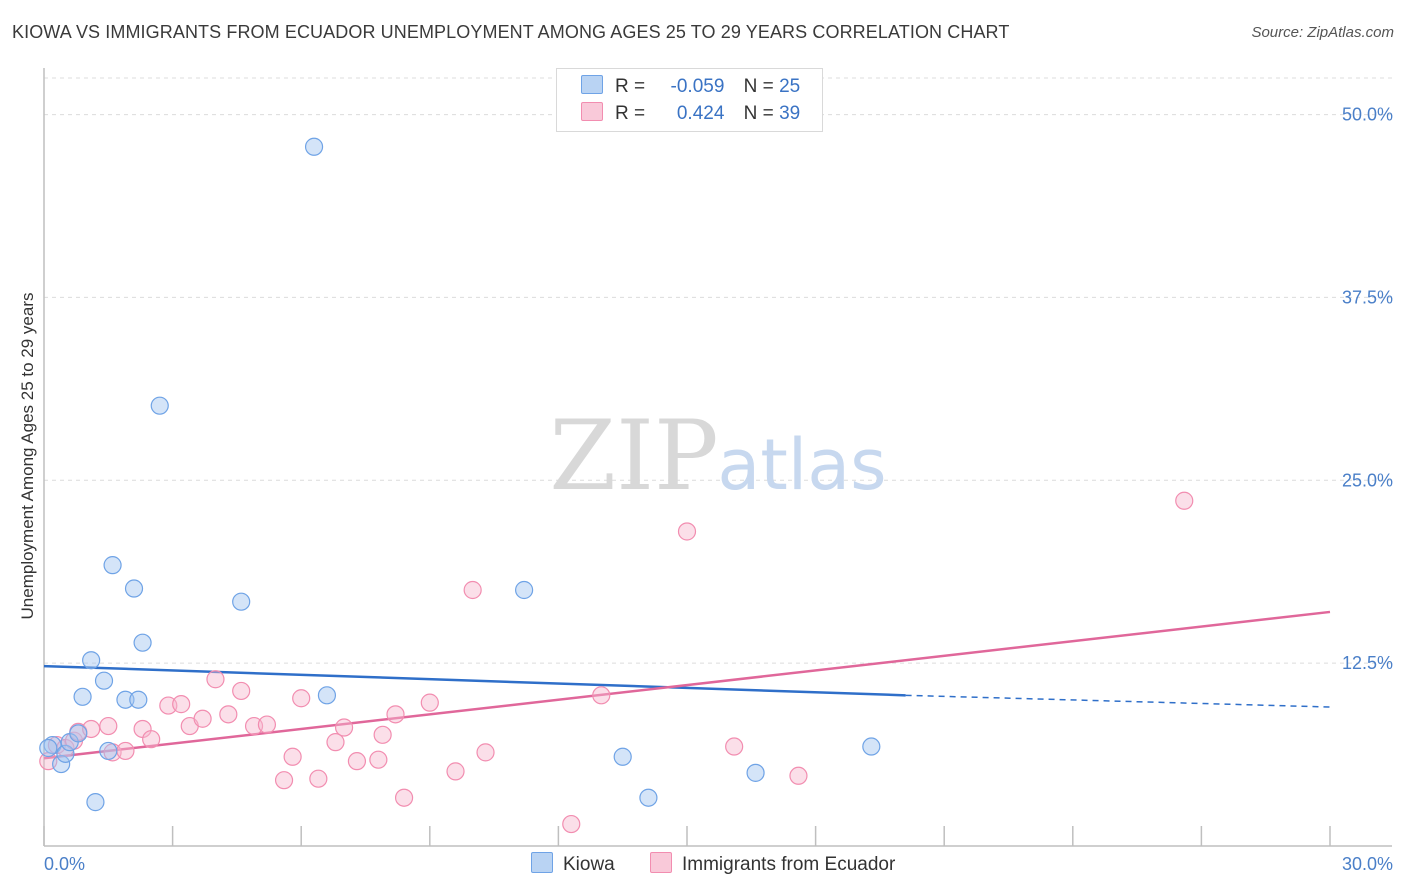 The image size is (1406, 892). What do you see at coordinates (542, 862) in the screenshot?
I see `kiowa-legend-swatch` at bounding box center [542, 862].